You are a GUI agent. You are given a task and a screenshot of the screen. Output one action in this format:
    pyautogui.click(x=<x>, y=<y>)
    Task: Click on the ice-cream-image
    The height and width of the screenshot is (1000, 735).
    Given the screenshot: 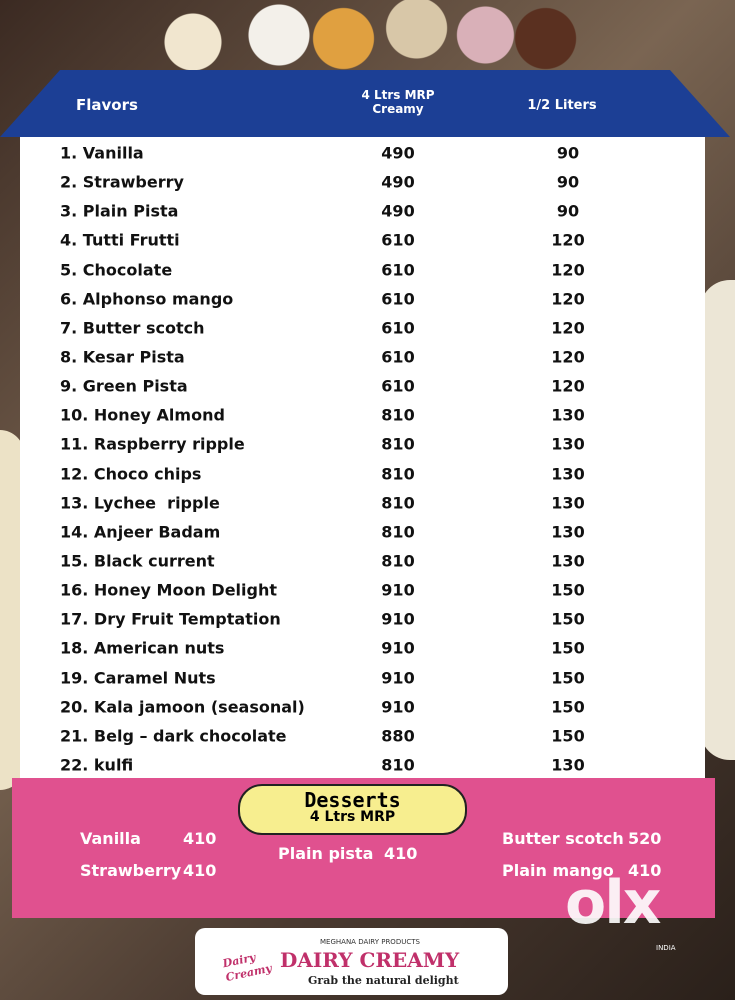 What is the action you would take?
    pyautogui.click(x=365, y=35)
    